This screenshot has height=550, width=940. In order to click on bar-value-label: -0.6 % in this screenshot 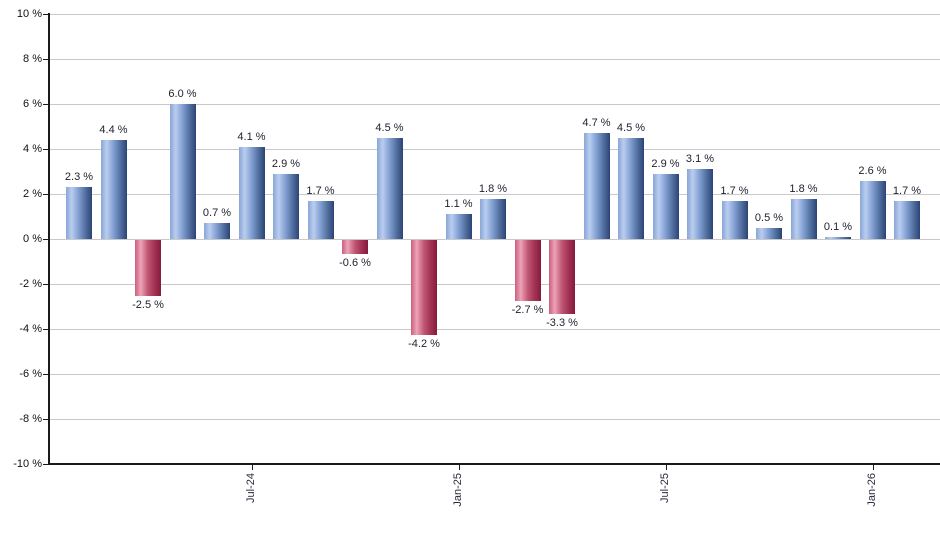, I will do `click(355, 262)`.